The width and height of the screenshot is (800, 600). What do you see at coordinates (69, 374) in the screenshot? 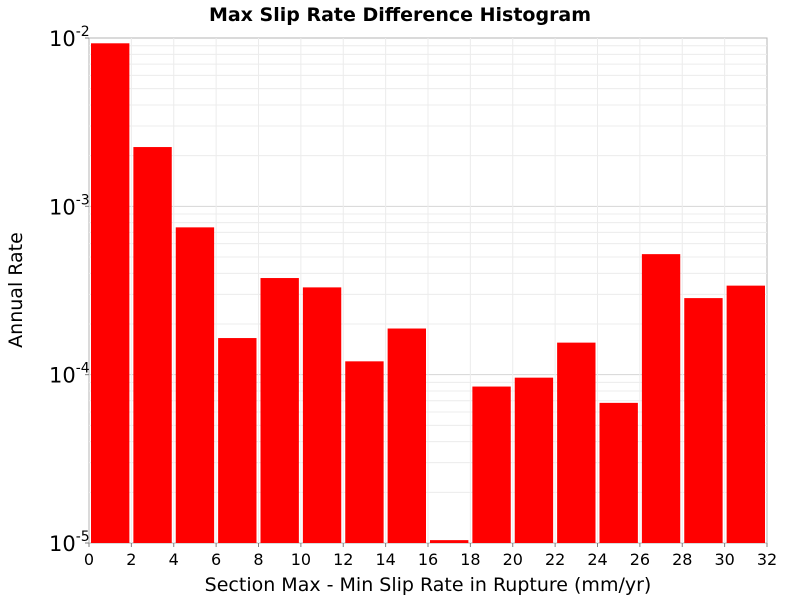
I see `y-tick-label: 10⁻⁴` at bounding box center [69, 374].